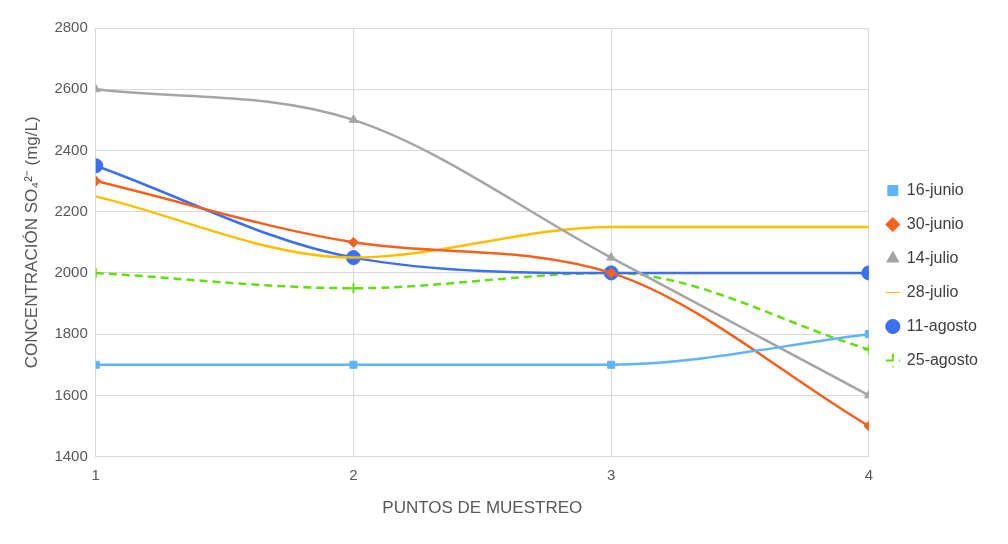 The width and height of the screenshot is (1008, 544). Describe the element at coordinates (71, 272) in the screenshot. I see `y-tick-label: 2000` at that location.